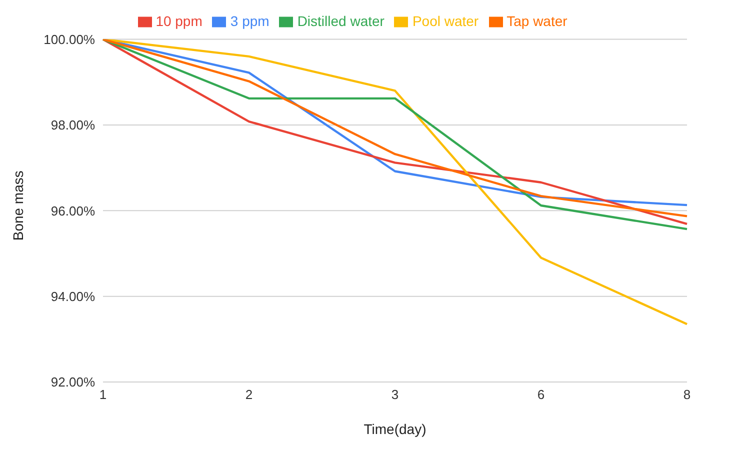  I want to click on x-axis-title: Time(day), so click(395, 429).